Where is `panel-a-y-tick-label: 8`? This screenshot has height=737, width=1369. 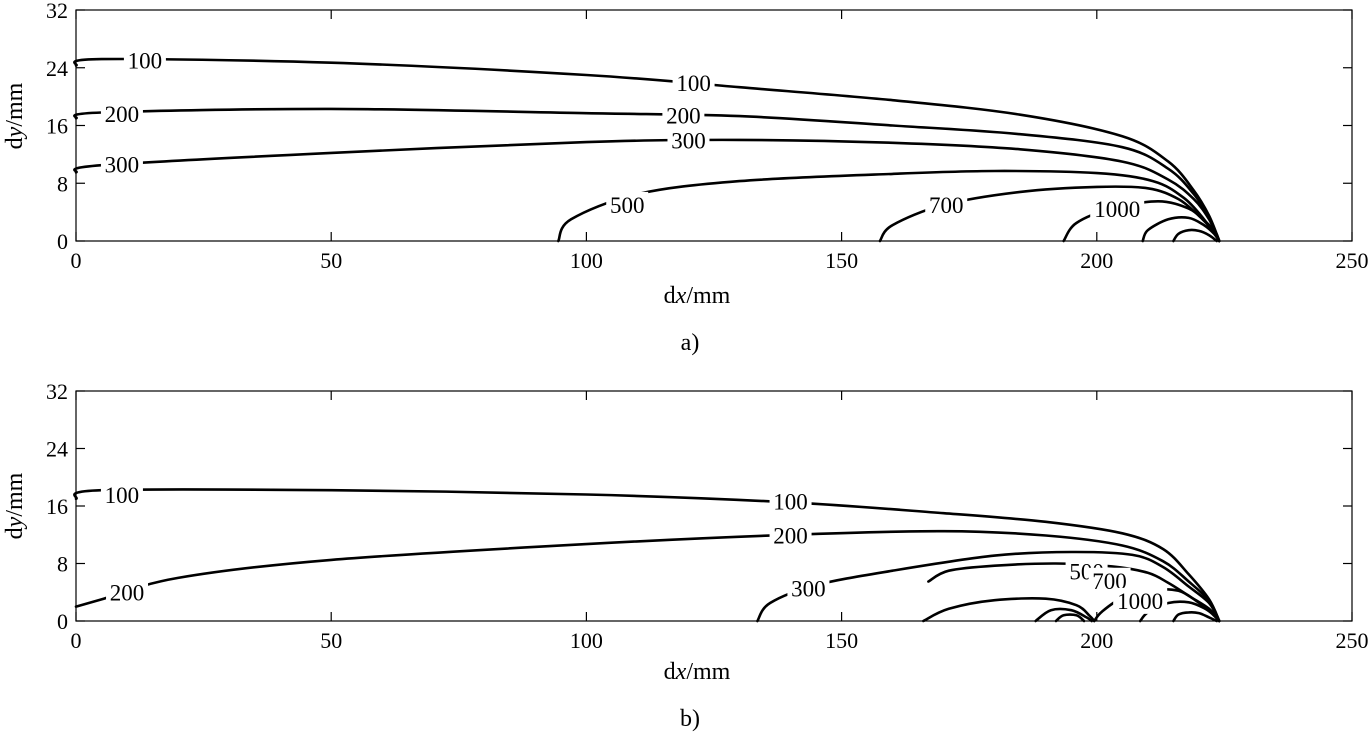 panel-a-y-tick-label: 8 is located at coordinates (62, 183).